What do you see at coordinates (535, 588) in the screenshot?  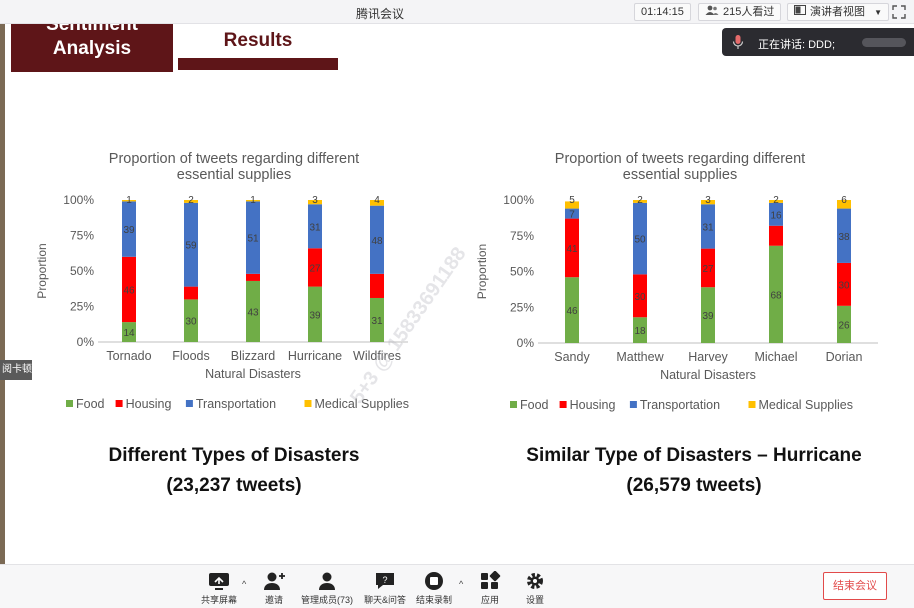 I see `settings-button: 设置` at bounding box center [535, 588].